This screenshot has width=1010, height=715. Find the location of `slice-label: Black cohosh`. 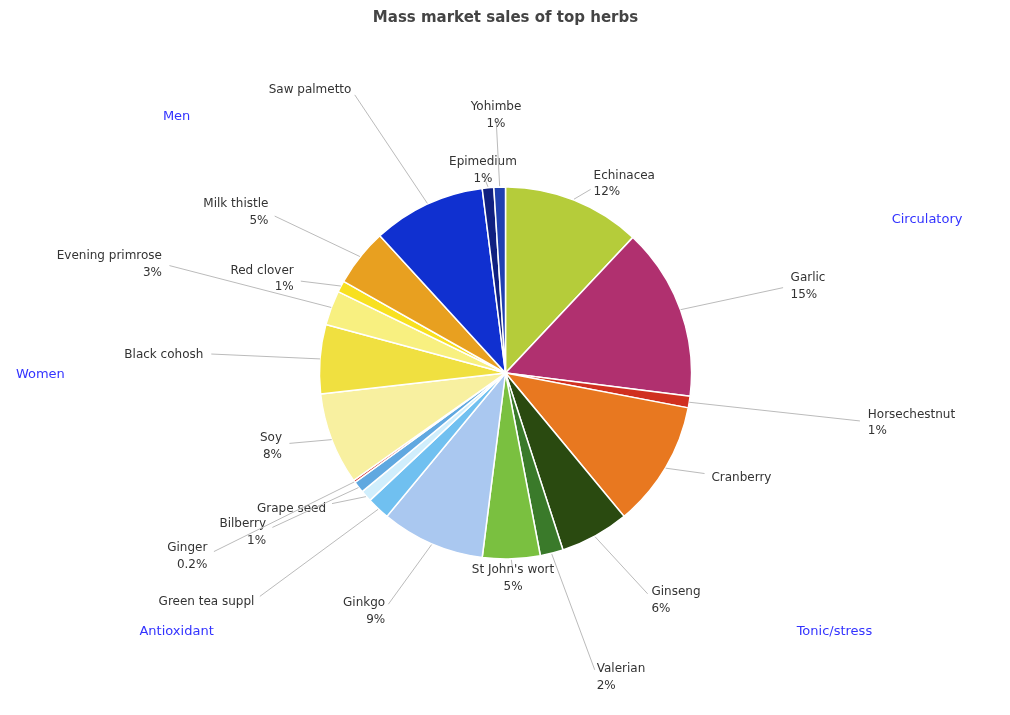

slice-label: Black cohosh is located at coordinates (164, 353).